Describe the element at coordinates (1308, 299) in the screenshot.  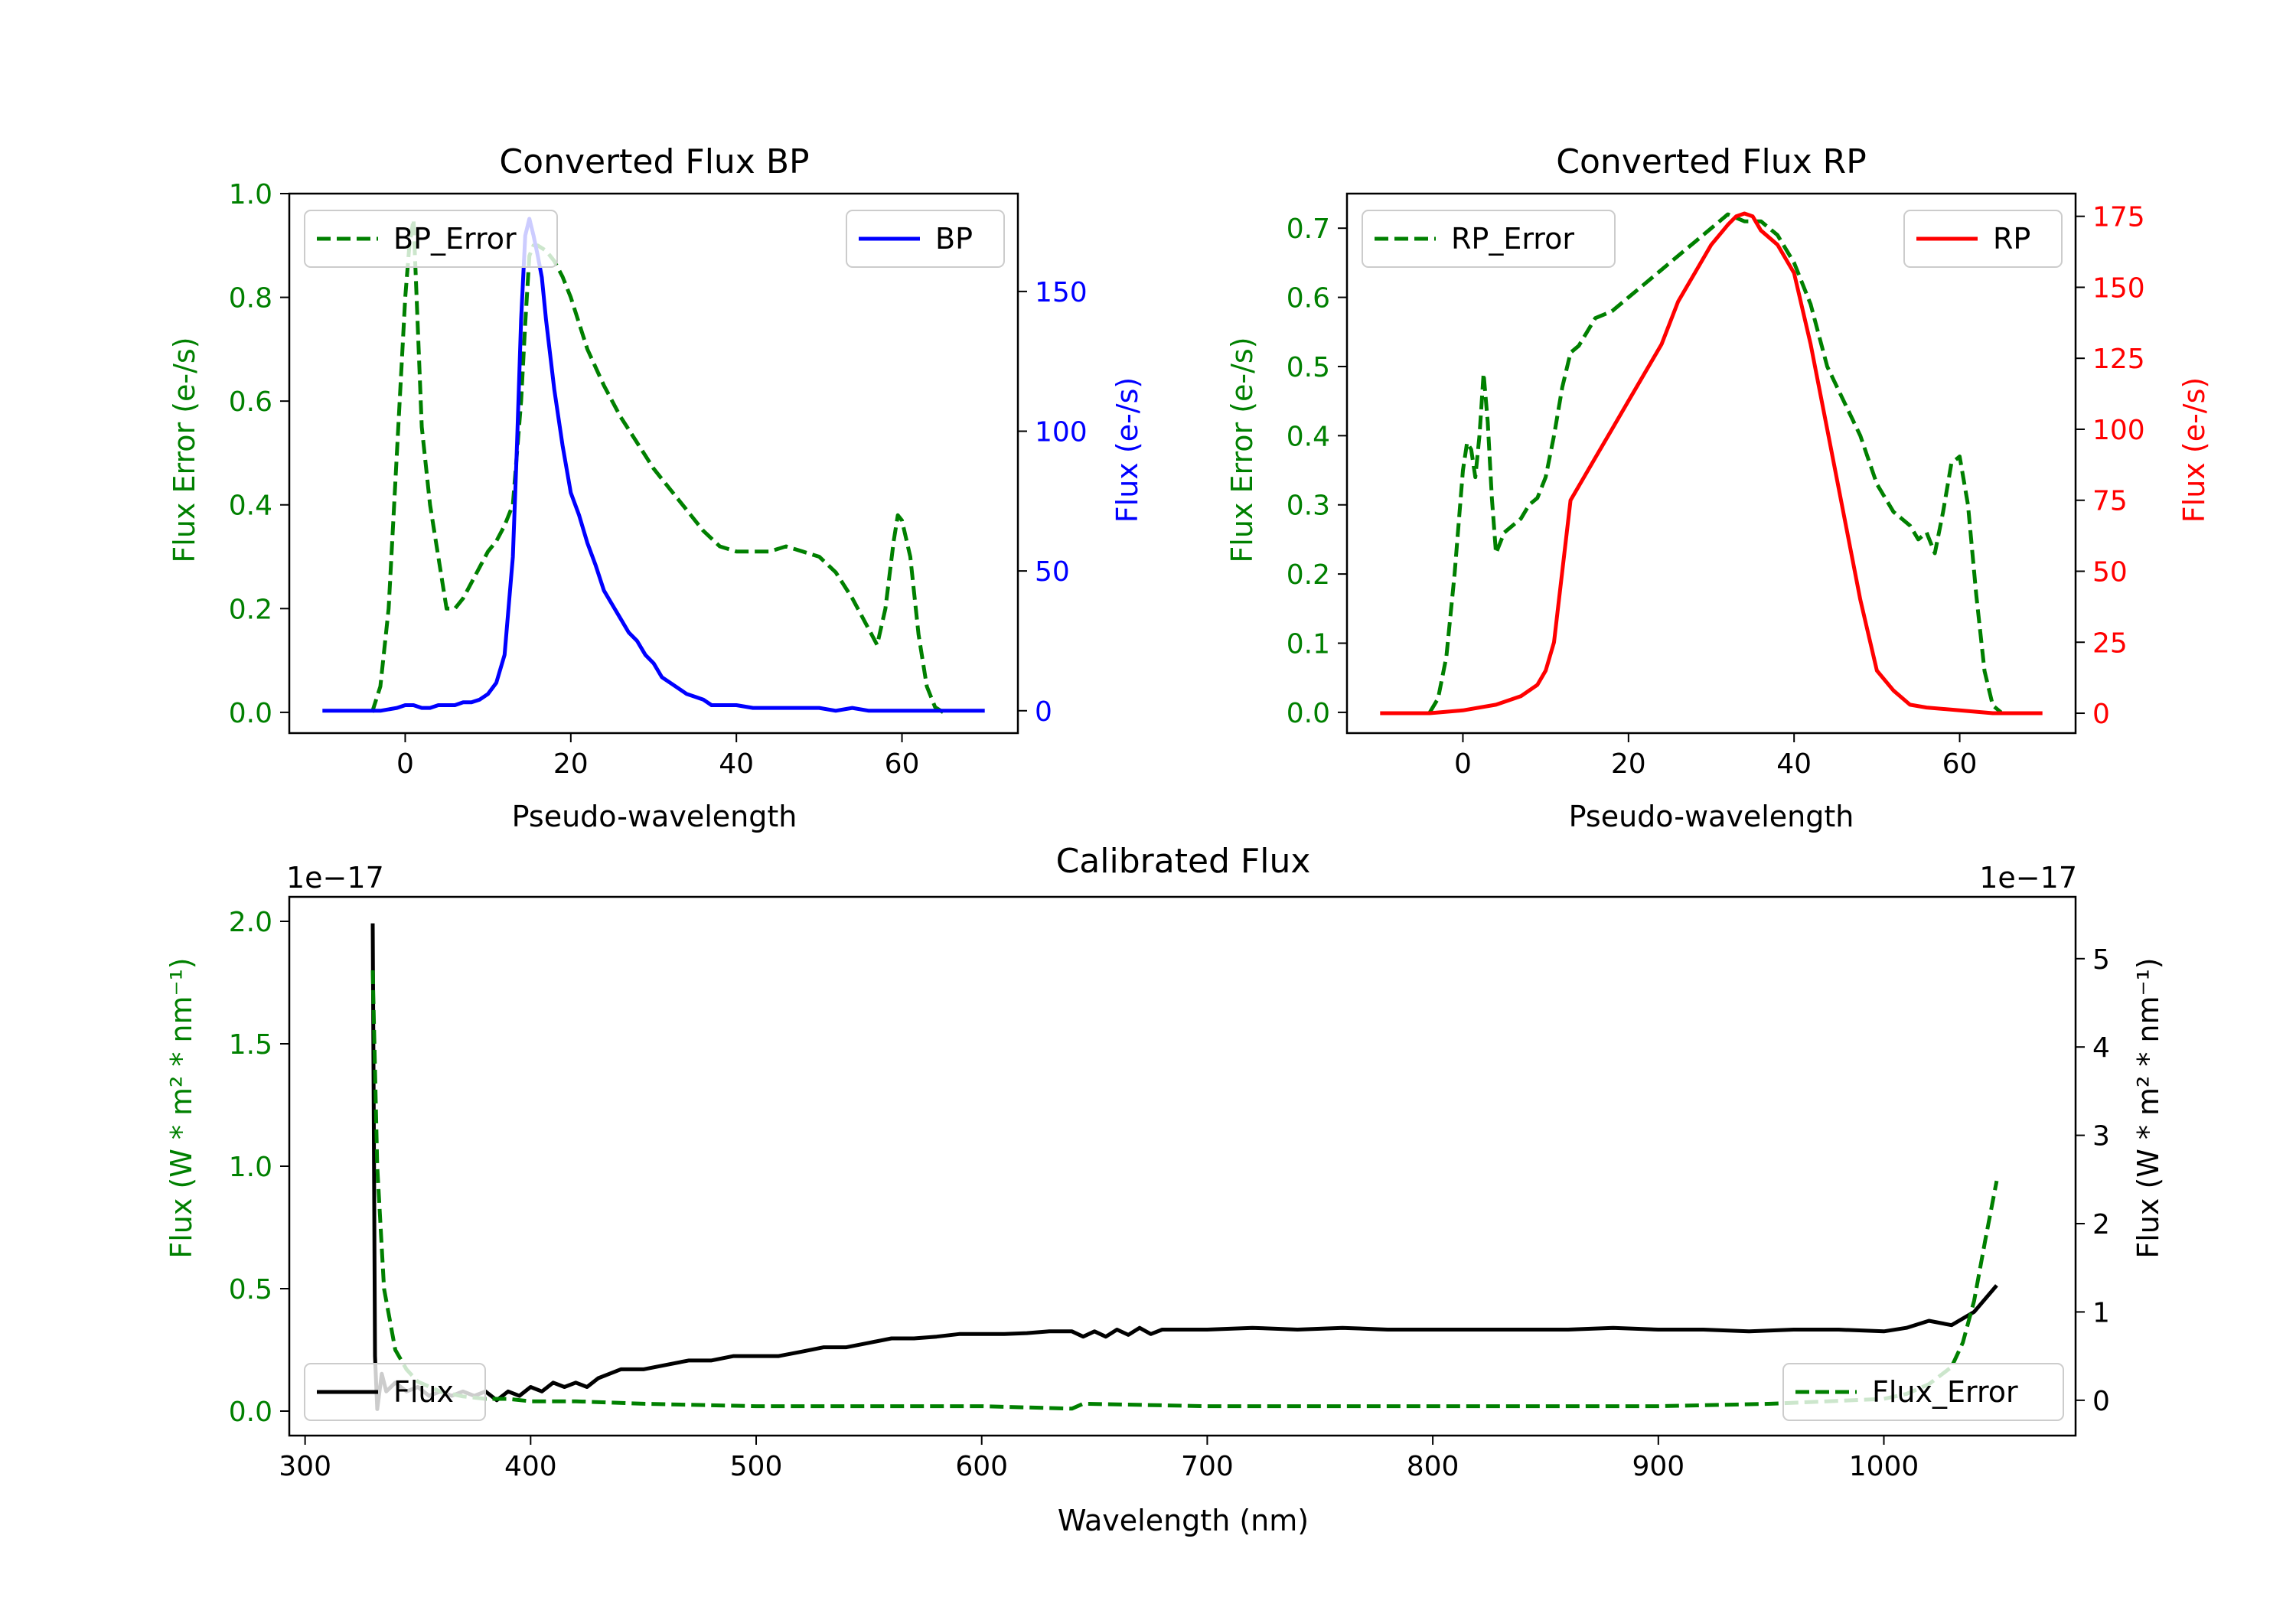
I see `rp-left-ytick-label: 0.6` at that location.